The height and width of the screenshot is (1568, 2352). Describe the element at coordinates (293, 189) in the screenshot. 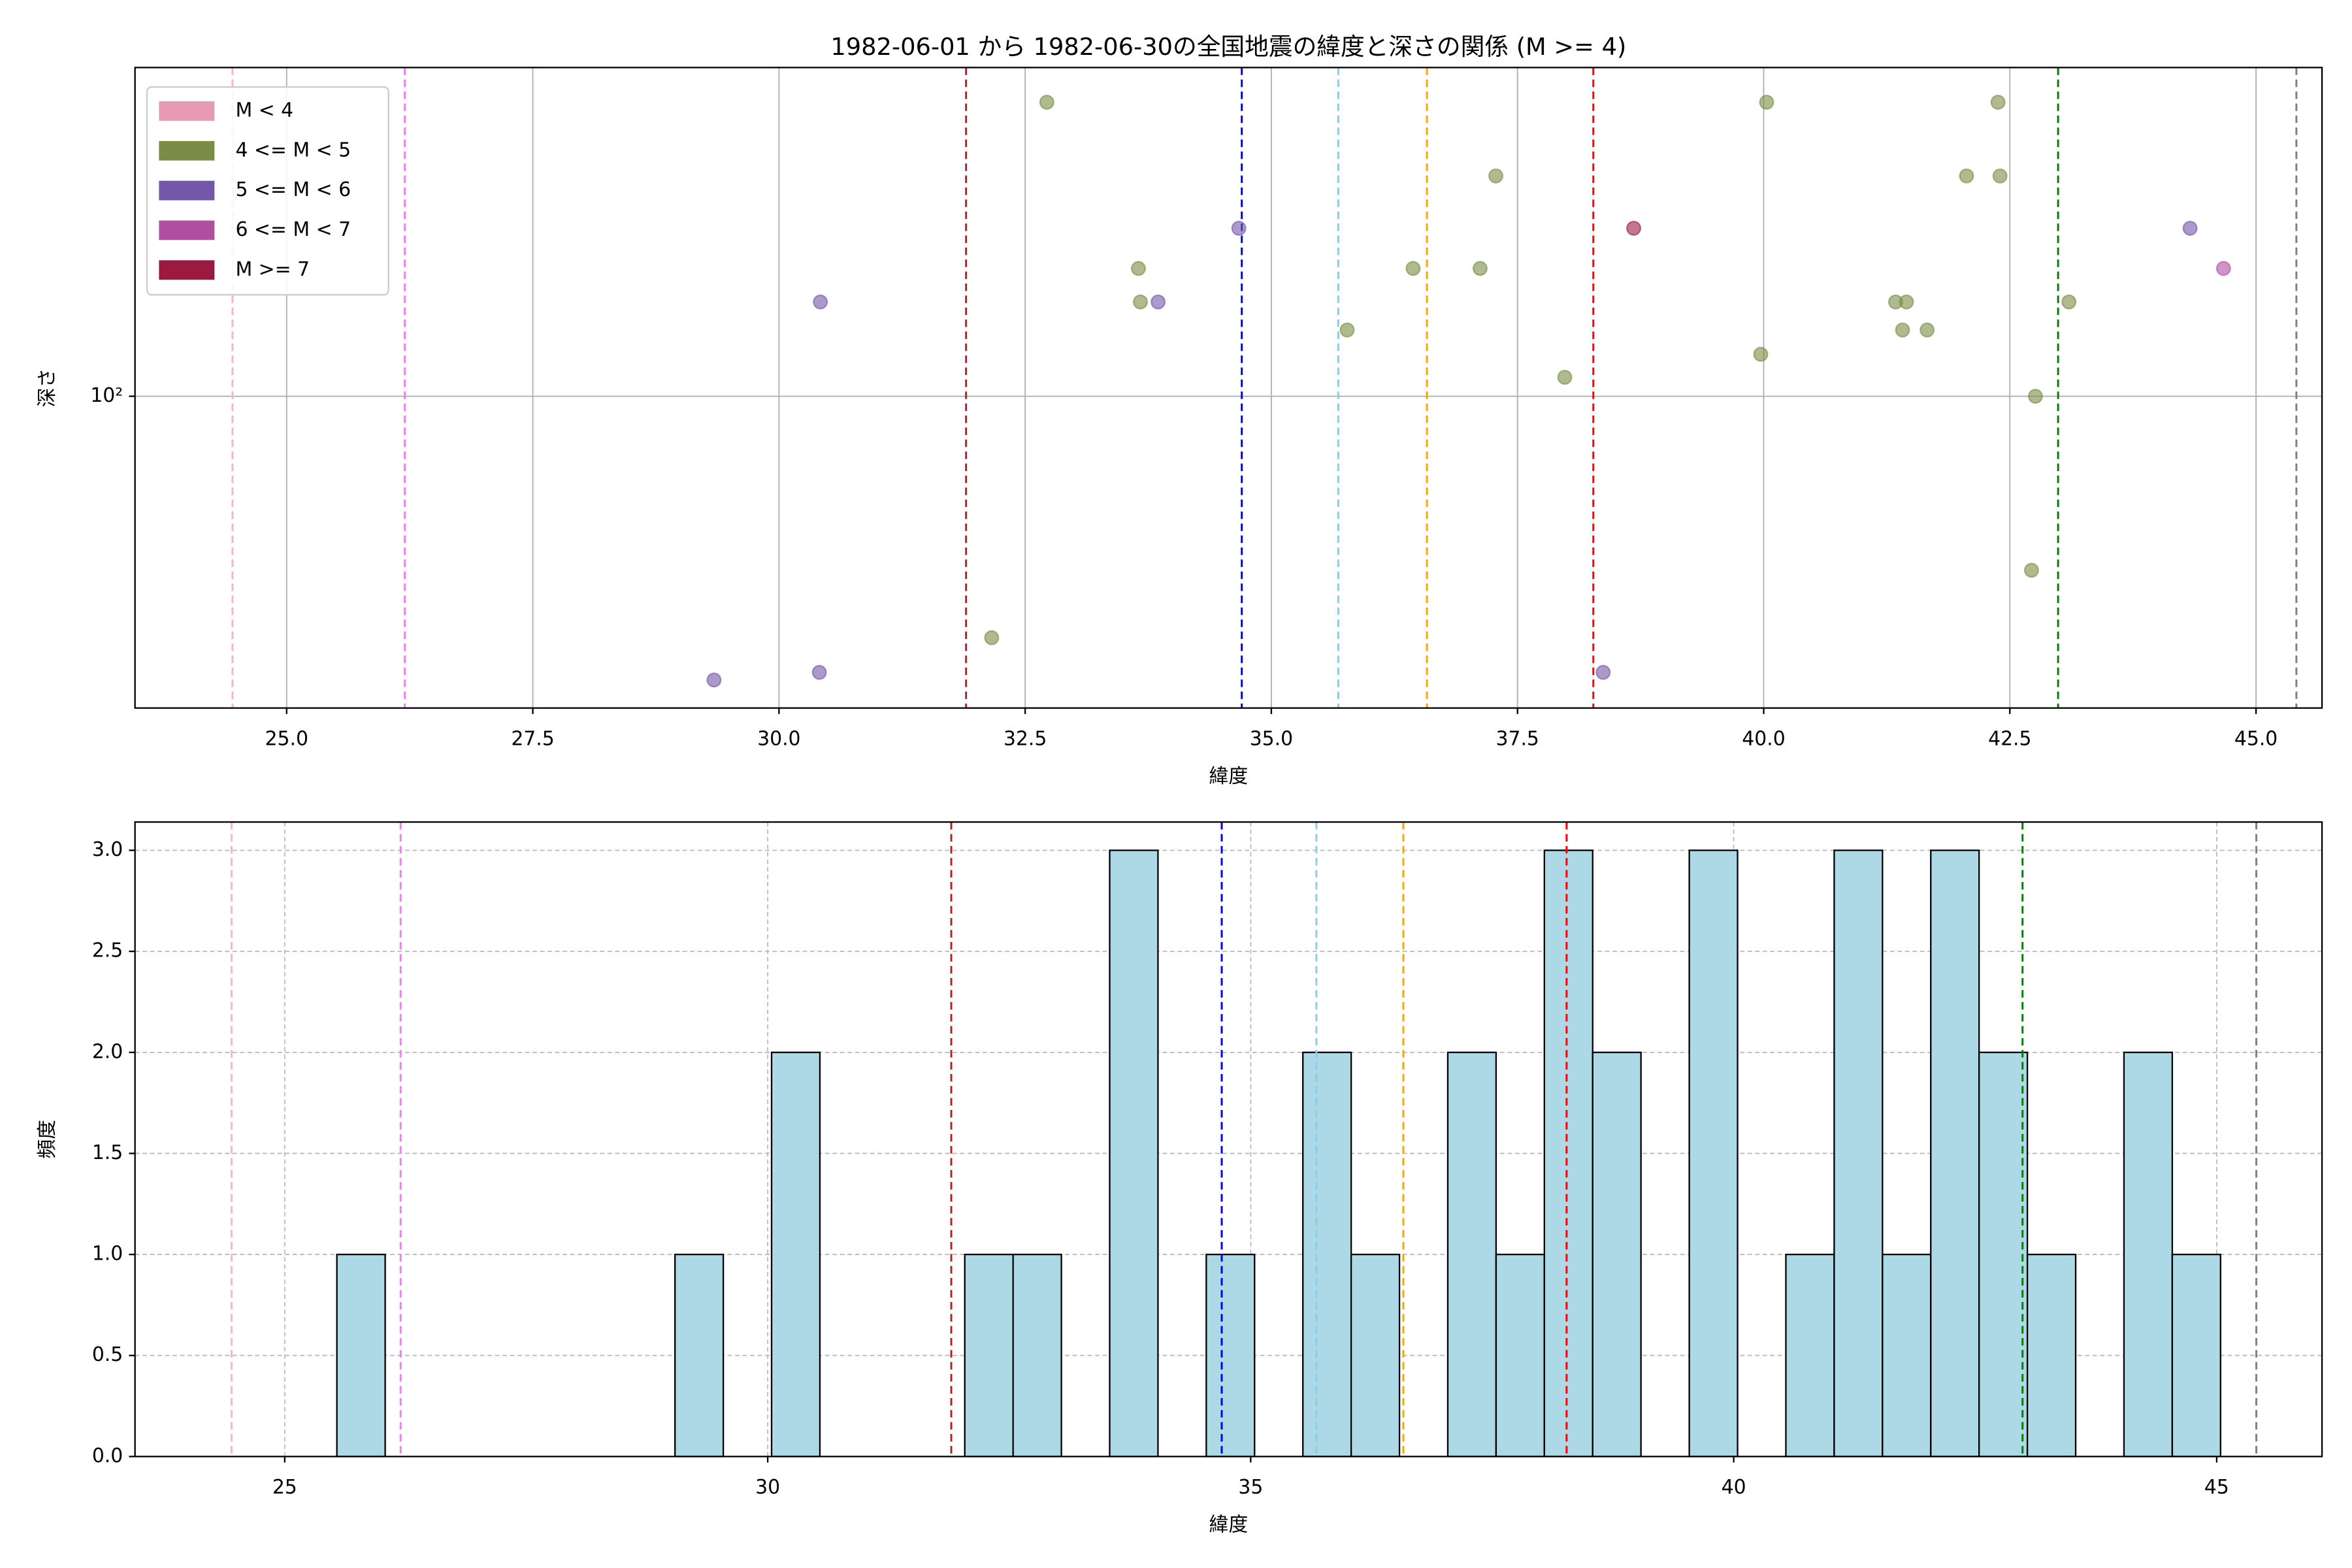

I see `legend-label: 5 <= M < 6` at that location.